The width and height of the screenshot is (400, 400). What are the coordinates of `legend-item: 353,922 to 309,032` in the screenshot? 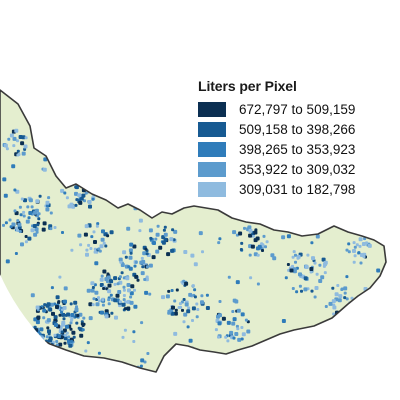 It's located at (298, 169).